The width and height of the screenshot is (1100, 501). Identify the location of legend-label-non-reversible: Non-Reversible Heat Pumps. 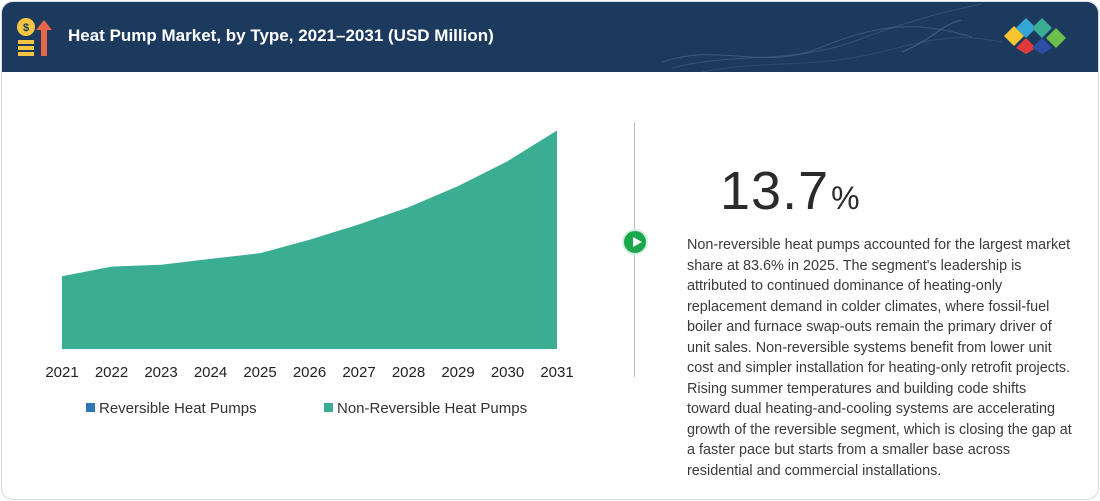
(432, 408).